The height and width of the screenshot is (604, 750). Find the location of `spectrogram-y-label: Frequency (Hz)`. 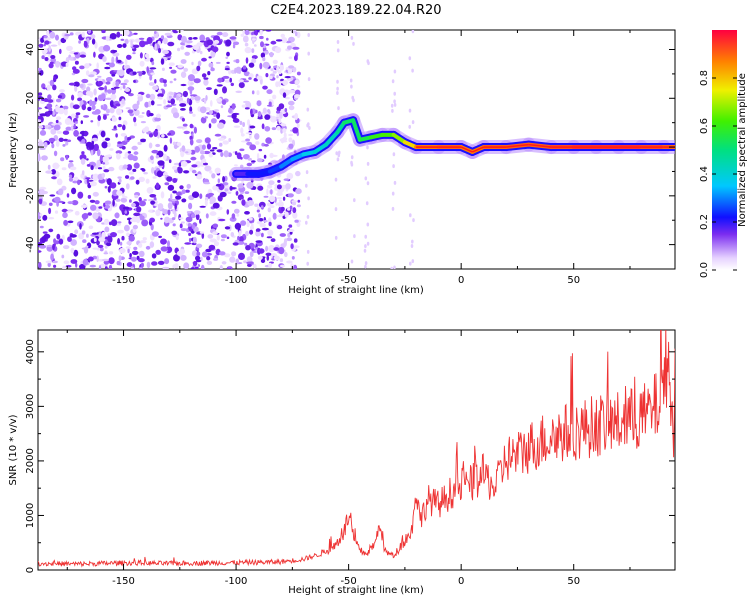

spectrogram-y-label: Frequency (Hz) is located at coordinates (13, 150).